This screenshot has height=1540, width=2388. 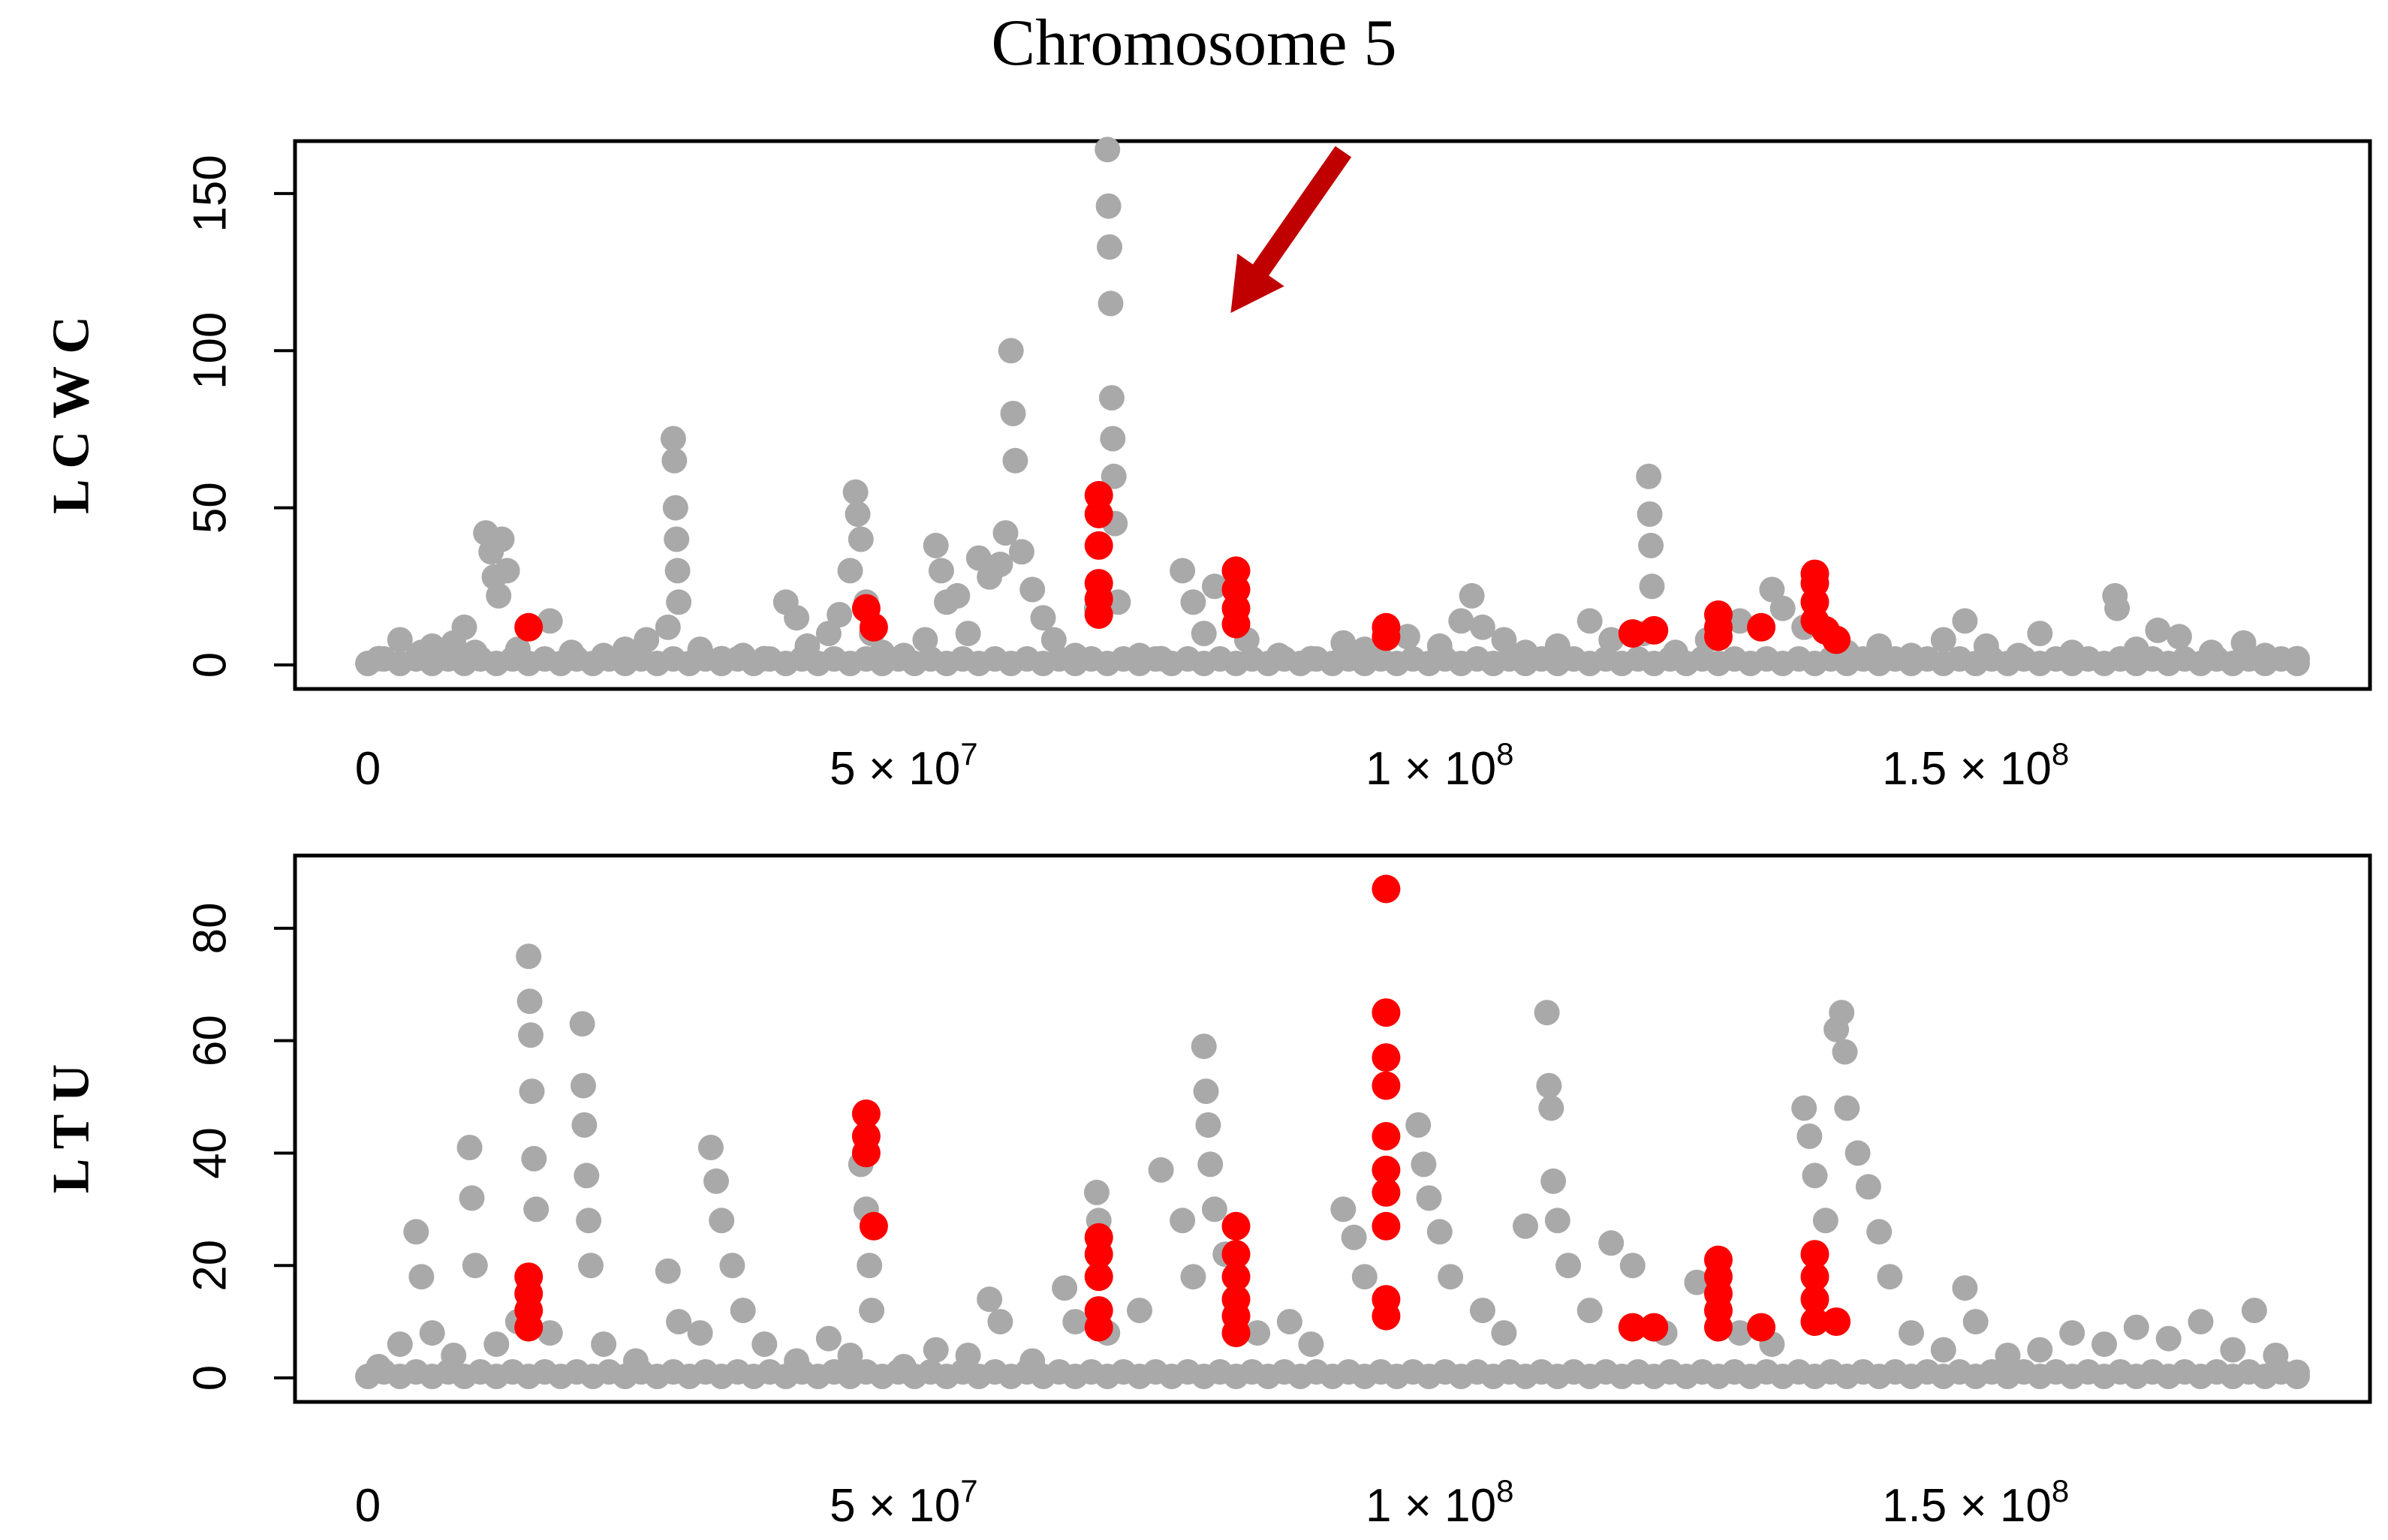 I want to click on y-tick-label: 40, so click(x=210, y=1153).